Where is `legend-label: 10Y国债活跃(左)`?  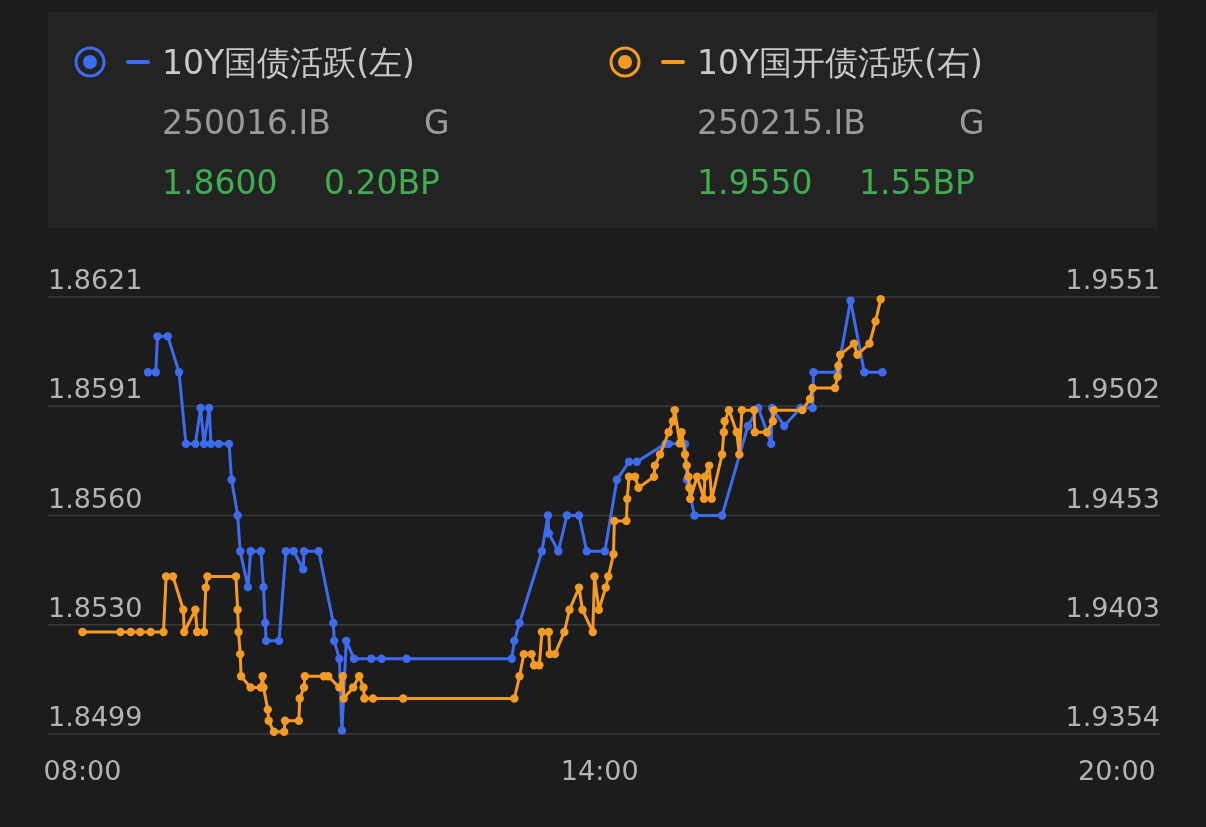
legend-label: 10Y国债活跃(左) is located at coordinates (288, 62).